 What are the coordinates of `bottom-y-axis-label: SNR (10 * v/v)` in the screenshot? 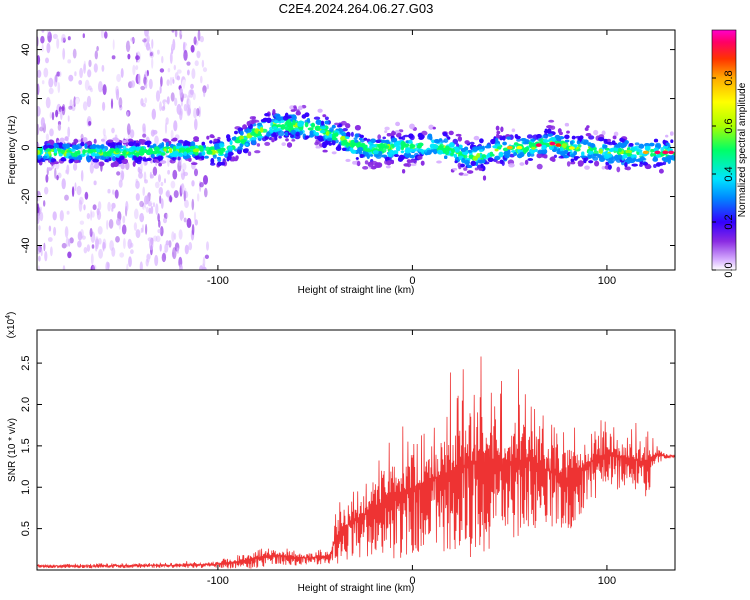 It's located at (12, 450).